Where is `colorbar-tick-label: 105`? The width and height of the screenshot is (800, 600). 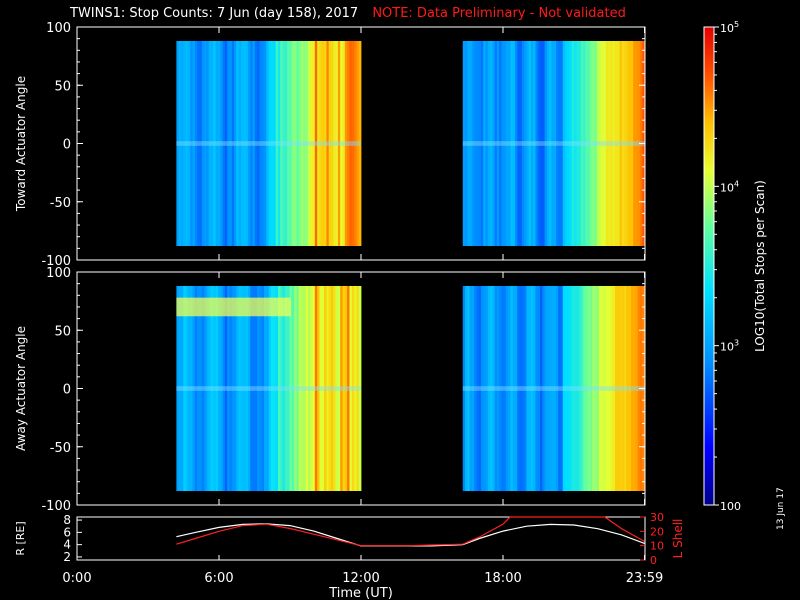
colorbar-tick-label: 105 is located at coordinates (729, 27).